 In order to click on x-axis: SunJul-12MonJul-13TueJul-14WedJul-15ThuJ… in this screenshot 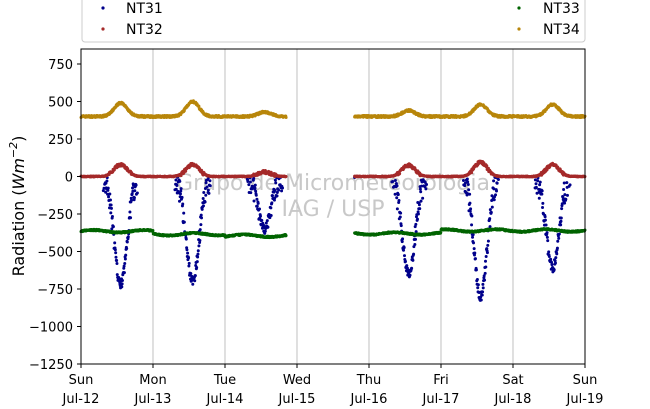, I will do `click(332, 385)`.